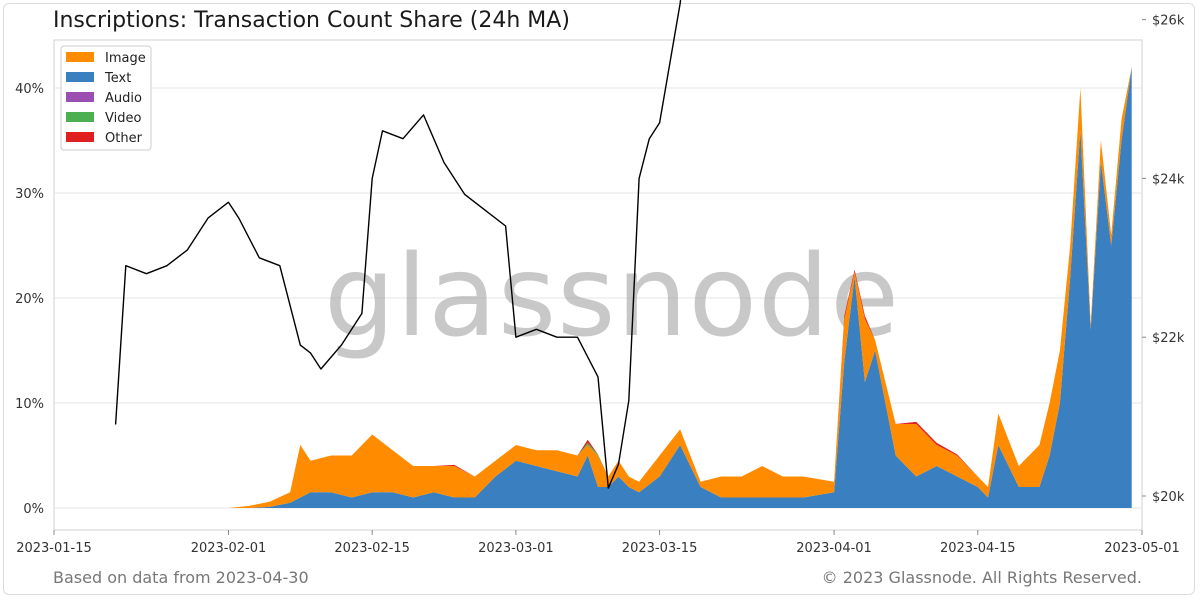 This screenshot has height=600, width=1200. I want to click on watermark-text: glassnode, so click(612, 297).